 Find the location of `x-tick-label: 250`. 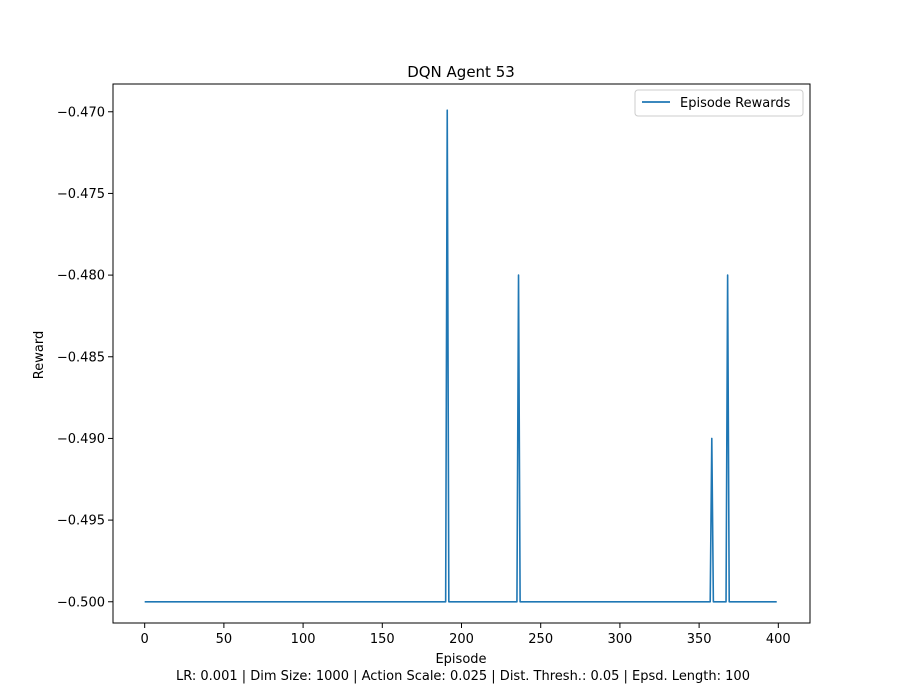

x-tick-label: 250 is located at coordinates (540, 639).